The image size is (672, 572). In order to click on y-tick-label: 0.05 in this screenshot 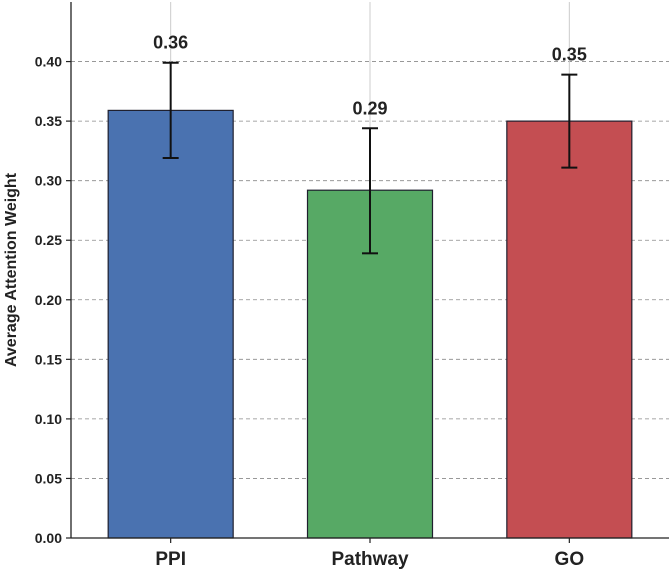, I will do `click(48, 478)`.